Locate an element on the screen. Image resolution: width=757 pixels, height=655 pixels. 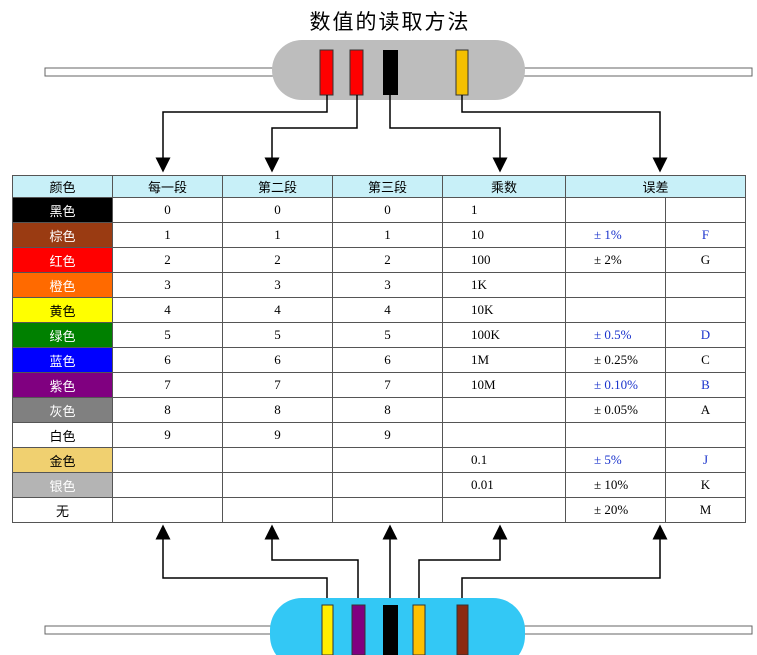
top-arrows is located at coordinates (411, 134).